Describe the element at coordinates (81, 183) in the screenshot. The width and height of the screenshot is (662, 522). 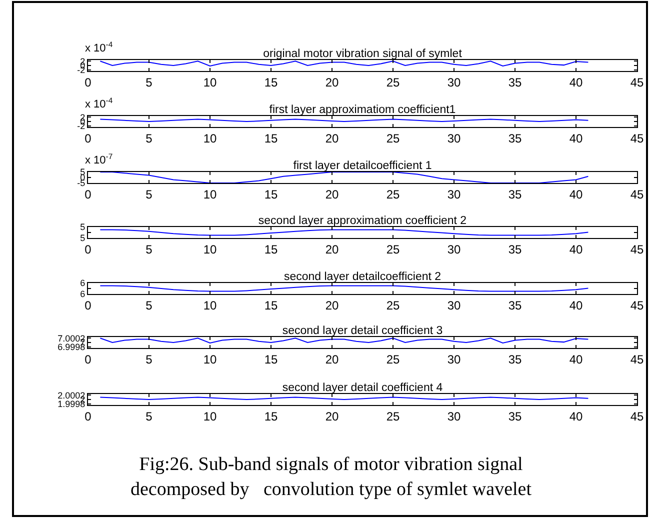
I see `y-tick-label: -5` at that location.